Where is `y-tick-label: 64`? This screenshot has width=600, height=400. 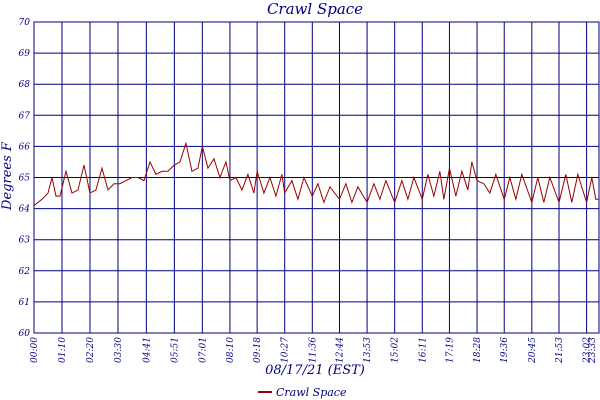
y-tick-label: 64 is located at coordinates (25, 210).